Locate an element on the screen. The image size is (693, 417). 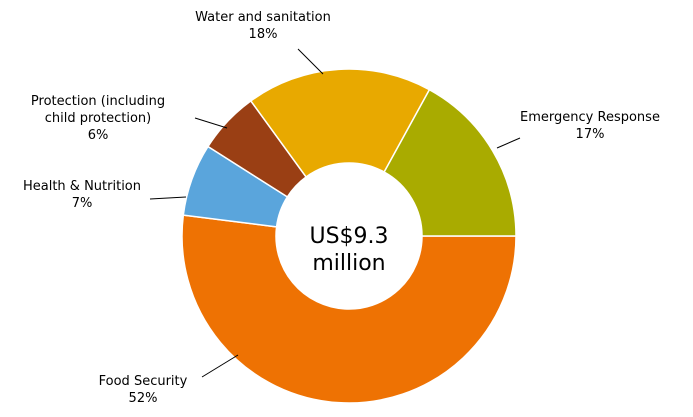
slice-label-food-security: Food Security is located at coordinates (143, 381).